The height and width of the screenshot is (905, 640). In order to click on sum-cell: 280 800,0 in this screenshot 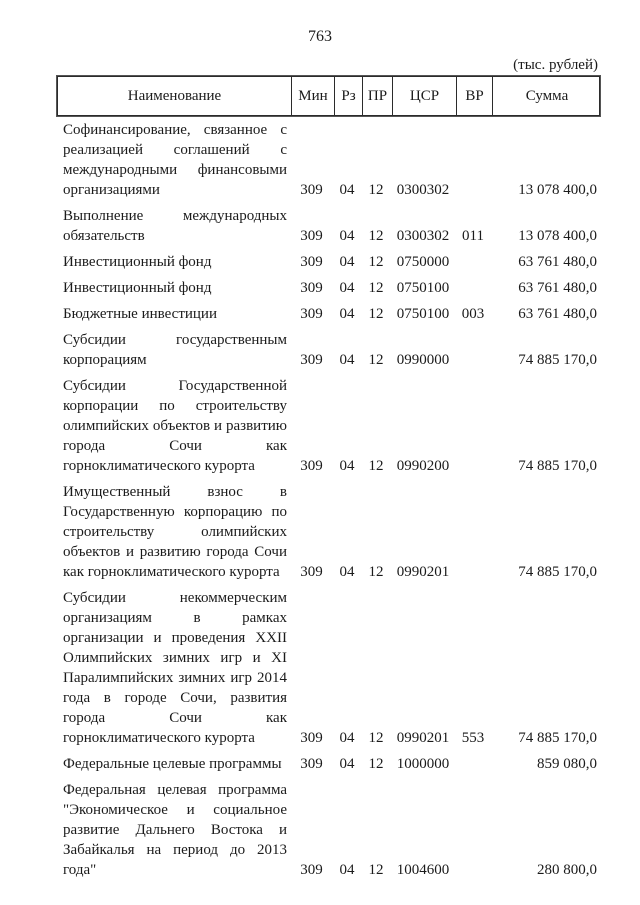, I will do `click(567, 870)`.